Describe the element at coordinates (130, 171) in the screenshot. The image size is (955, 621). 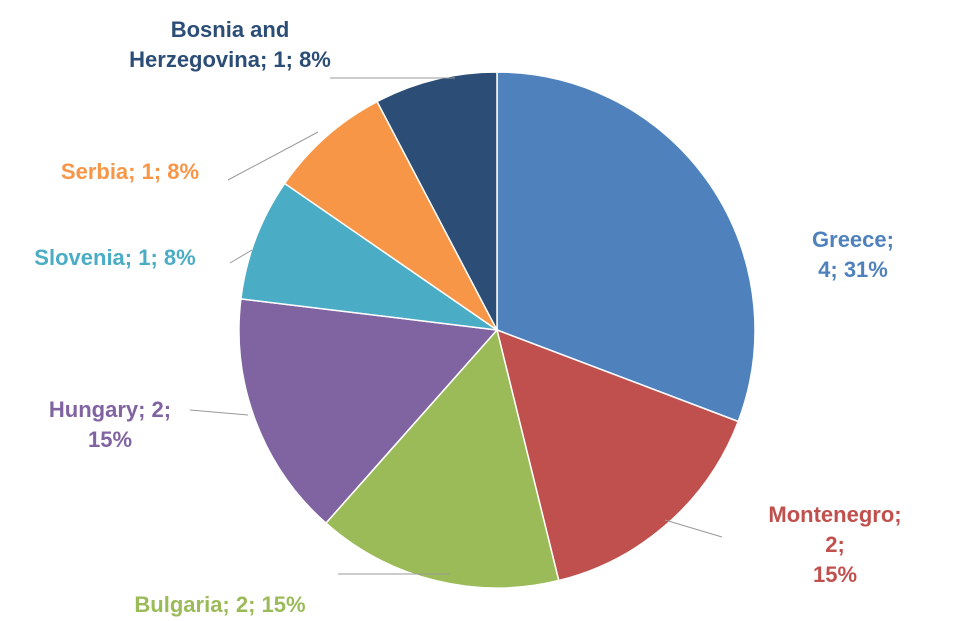
I see `data-label: Serbia; 1; 8%` at that location.